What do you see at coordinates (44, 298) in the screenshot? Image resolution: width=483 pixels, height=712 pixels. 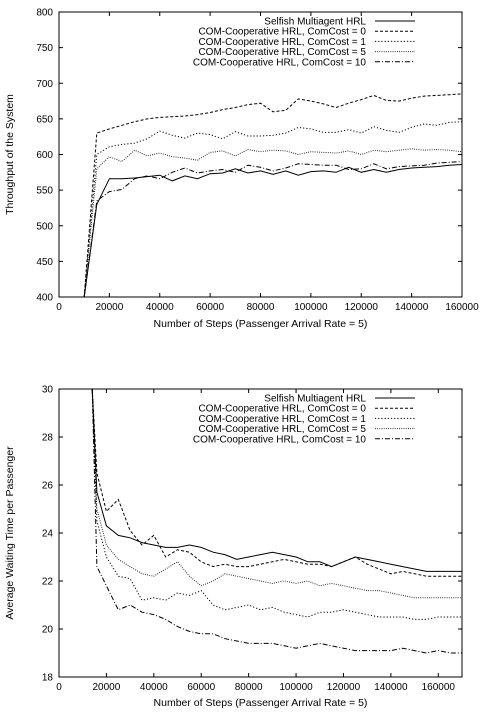 I see `y-tick-label: 400` at bounding box center [44, 298].